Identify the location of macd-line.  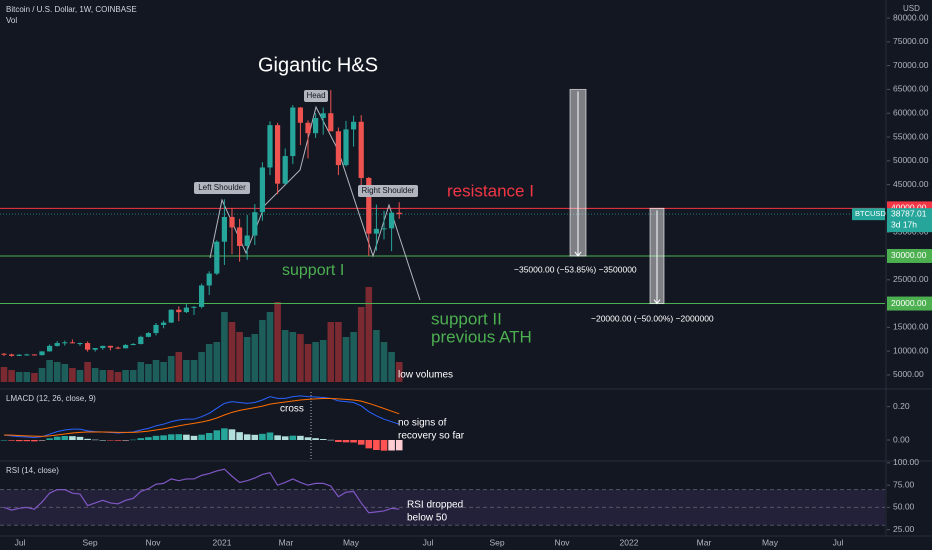
(201, 417).